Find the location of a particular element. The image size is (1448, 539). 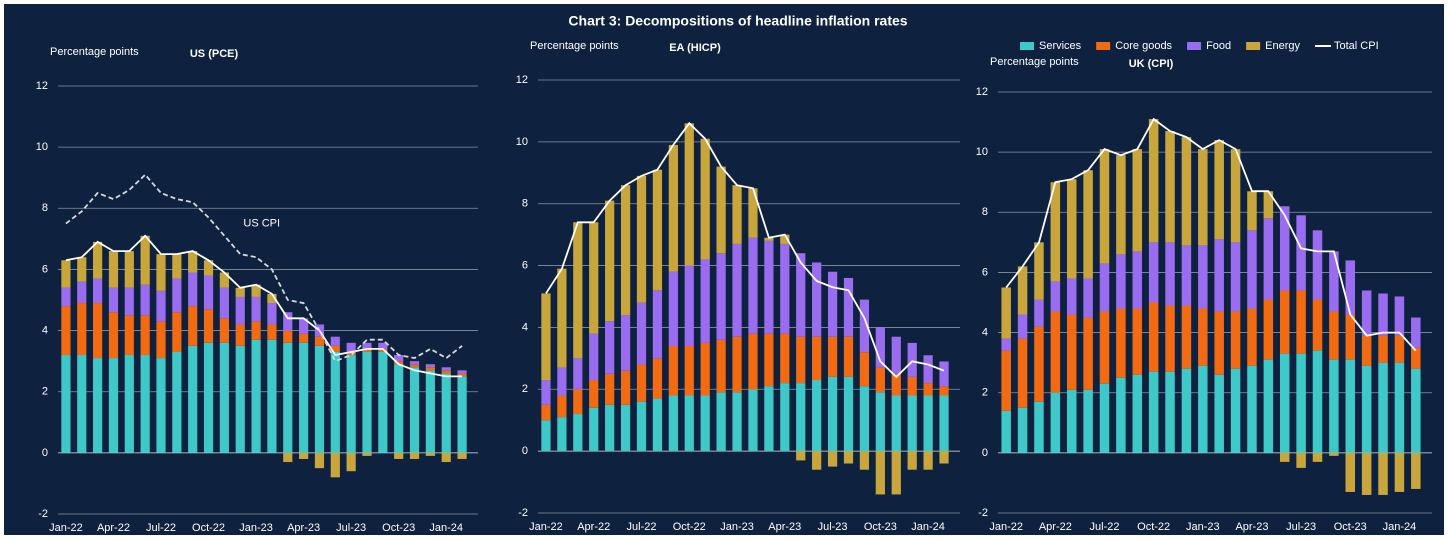

x-tick-label: Apr-23 is located at coordinates (1251, 527).